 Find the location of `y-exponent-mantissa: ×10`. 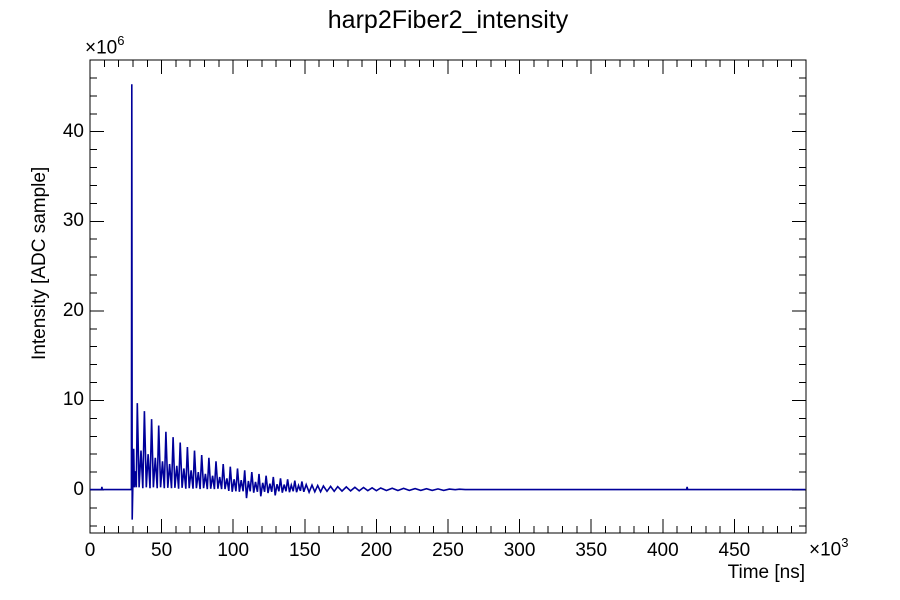

y-exponent-mantissa: ×10 is located at coordinates (101, 48).